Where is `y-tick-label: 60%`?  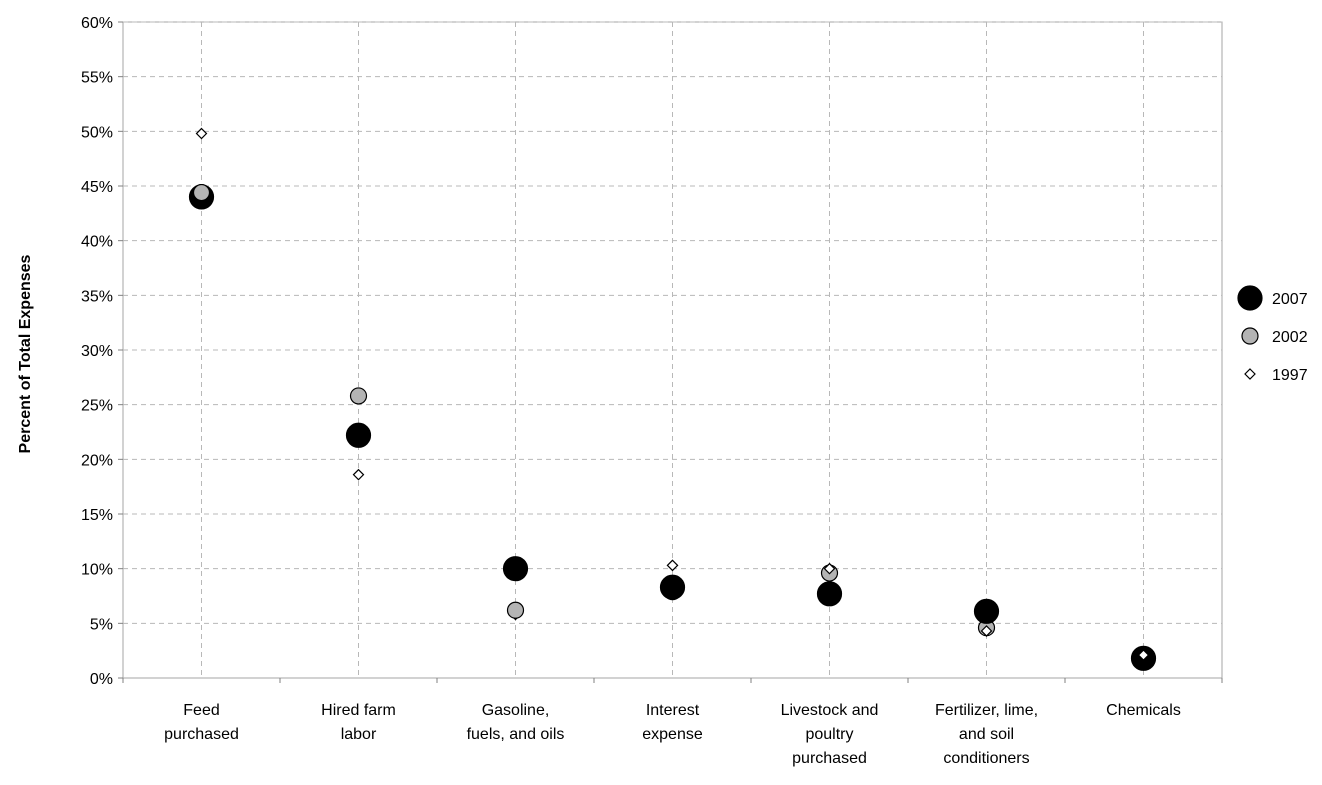 y-tick-label: 60% is located at coordinates (97, 23).